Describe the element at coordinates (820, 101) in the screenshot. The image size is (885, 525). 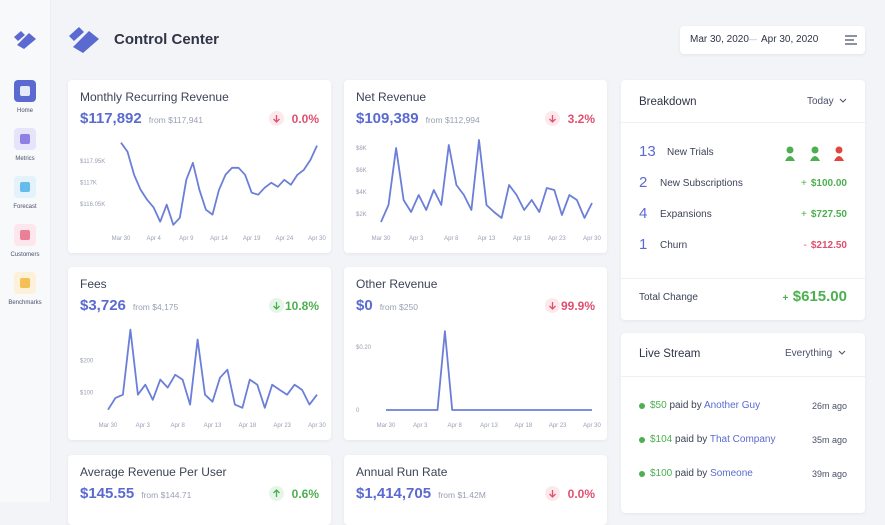
I see `period-label: Today` at that location.